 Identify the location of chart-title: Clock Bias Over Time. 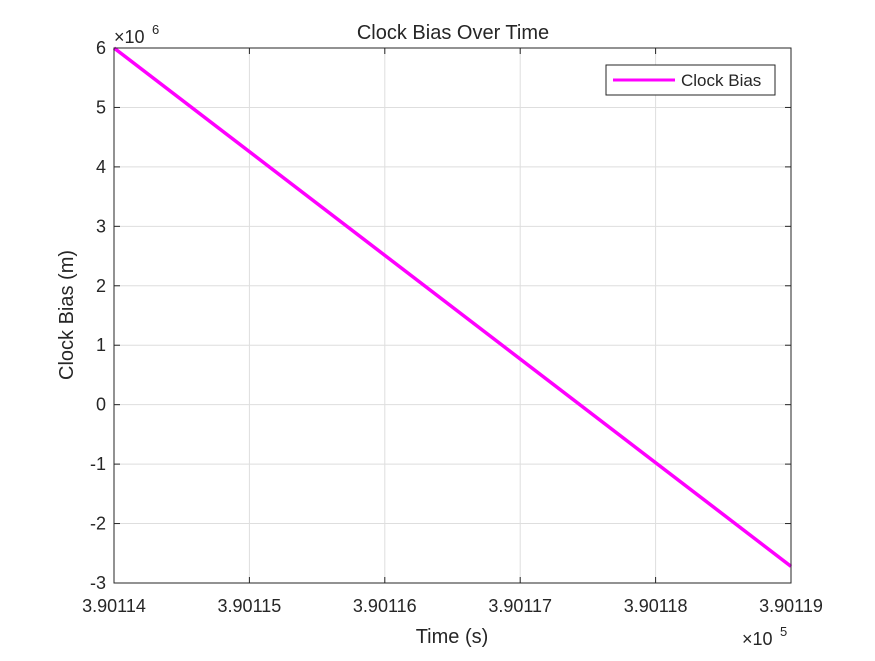
(453, 33).